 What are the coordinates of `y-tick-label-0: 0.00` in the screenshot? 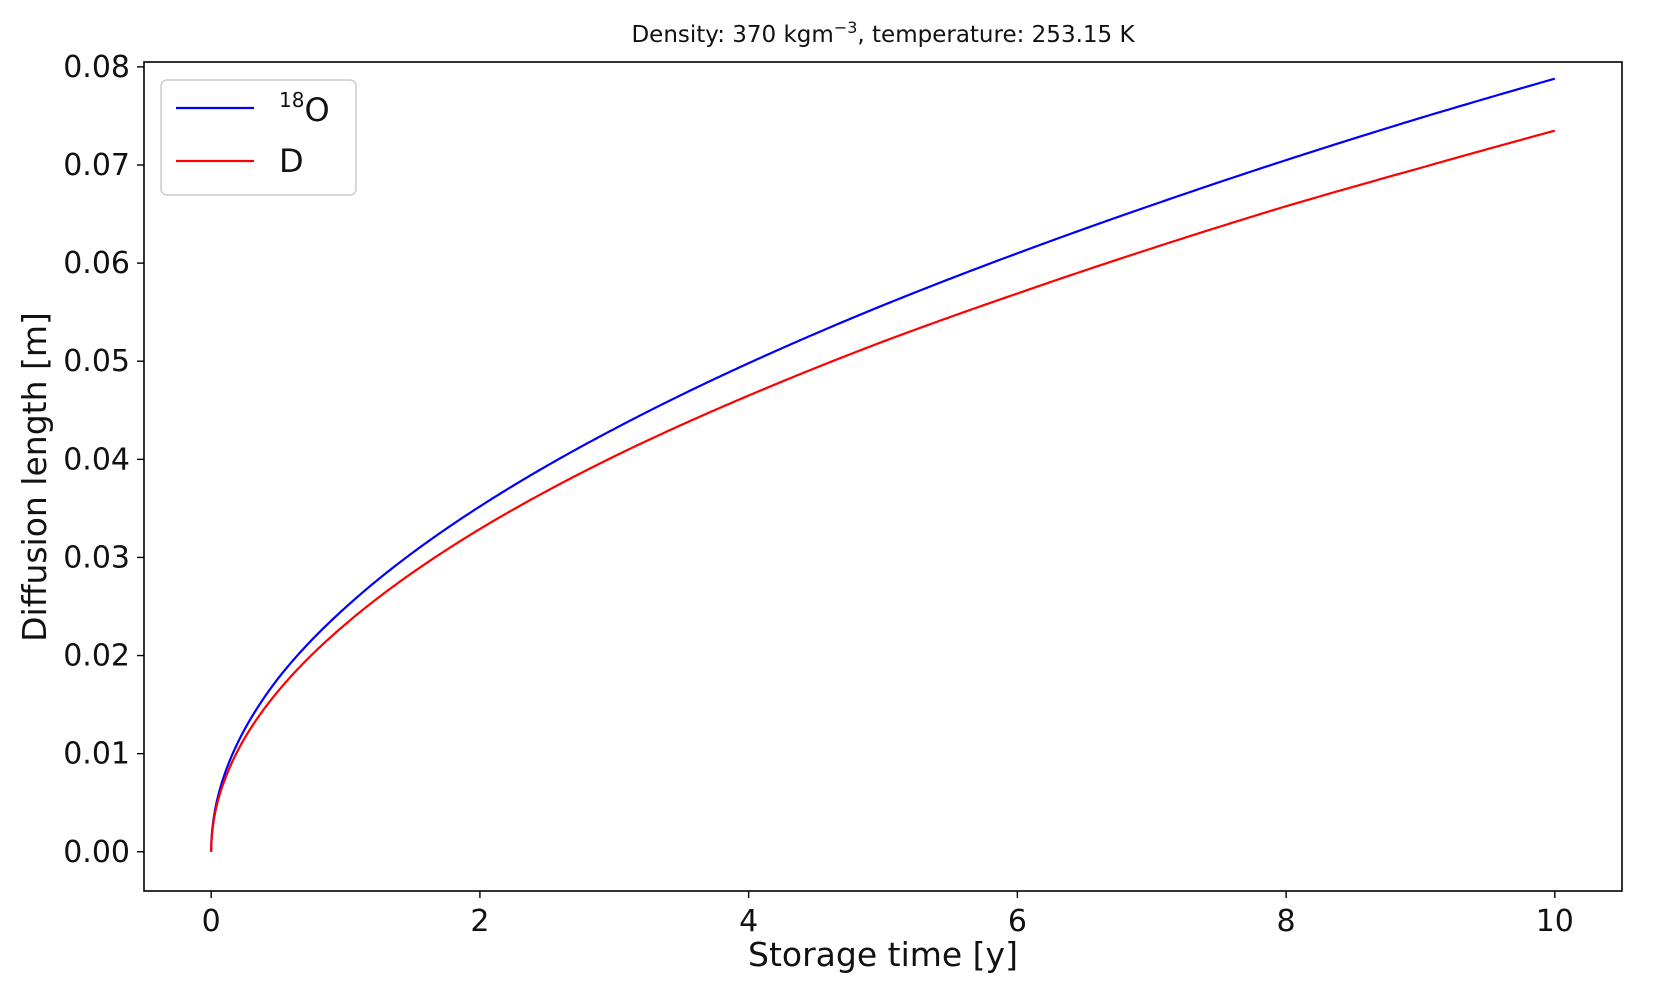 It's located at (96, 852).